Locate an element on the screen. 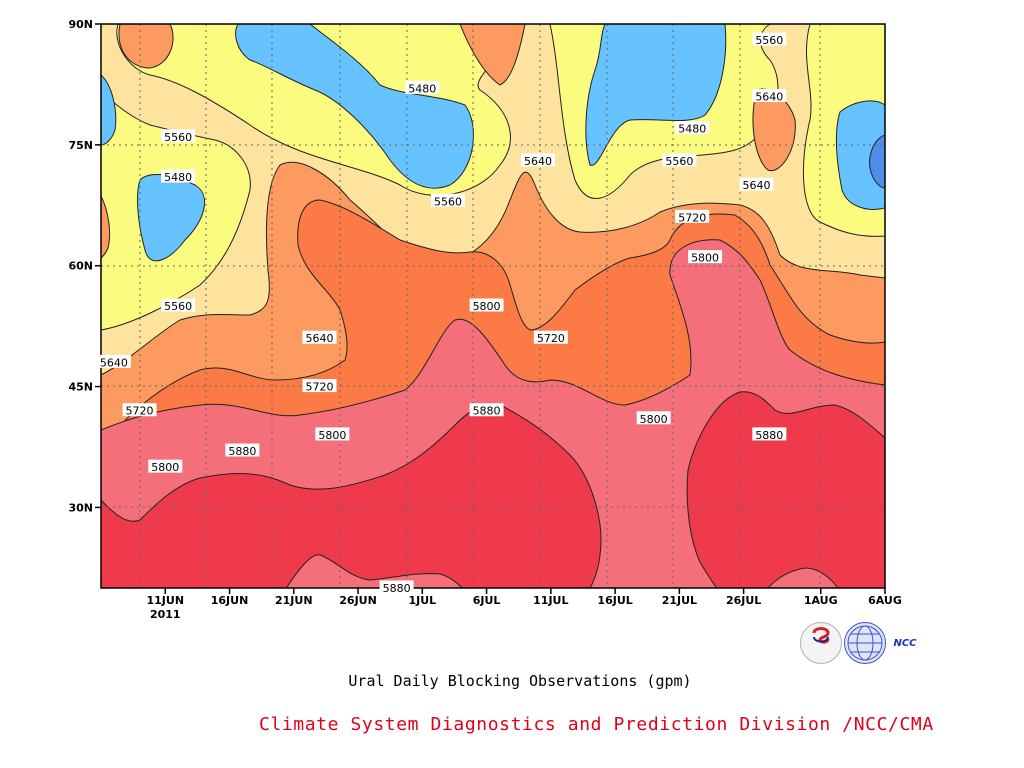  x-tick-label: 21JUN is located at coordinates (294, 600).